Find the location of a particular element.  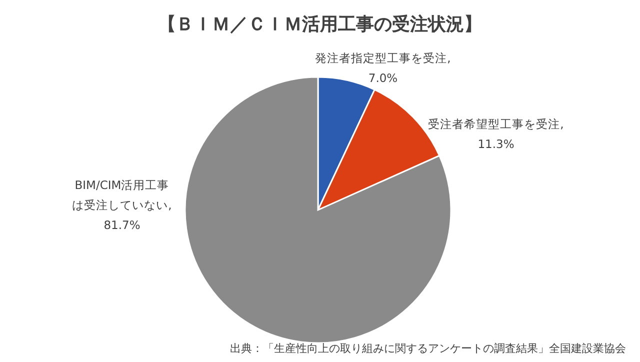

annotation: 出典：「生産性向上の取り組みに関するアンケートの調査結果」全国建設業協会 is located at coordinates (428, 348).